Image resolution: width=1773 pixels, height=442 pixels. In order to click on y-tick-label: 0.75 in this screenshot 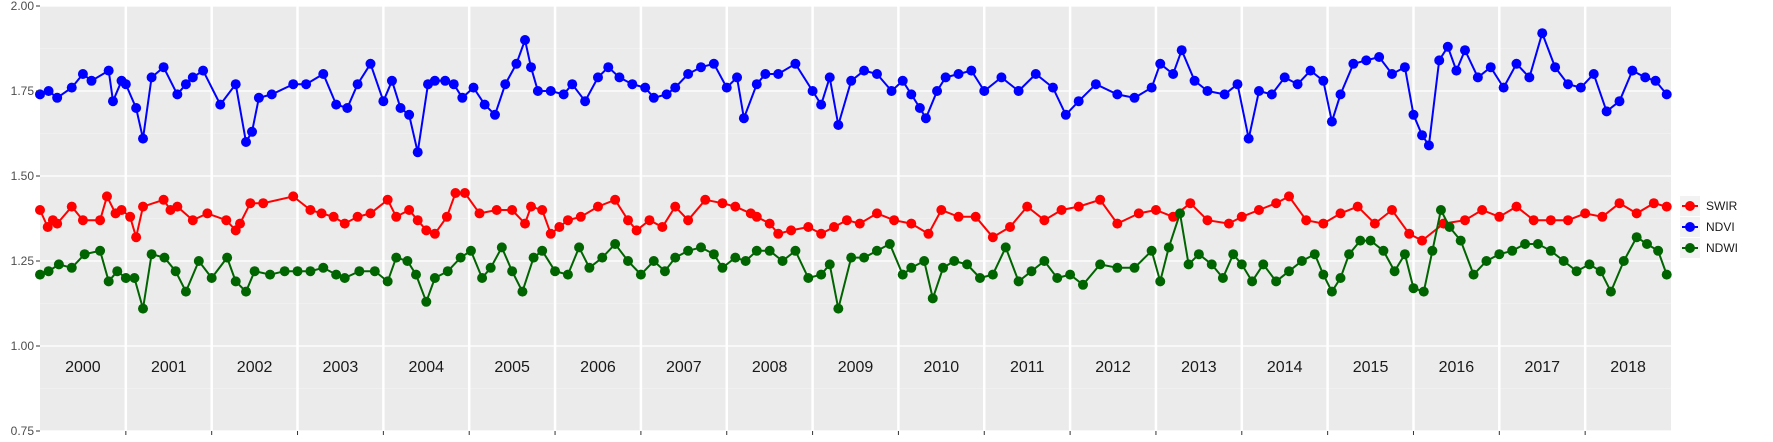, I will do `click(23, 431)`.